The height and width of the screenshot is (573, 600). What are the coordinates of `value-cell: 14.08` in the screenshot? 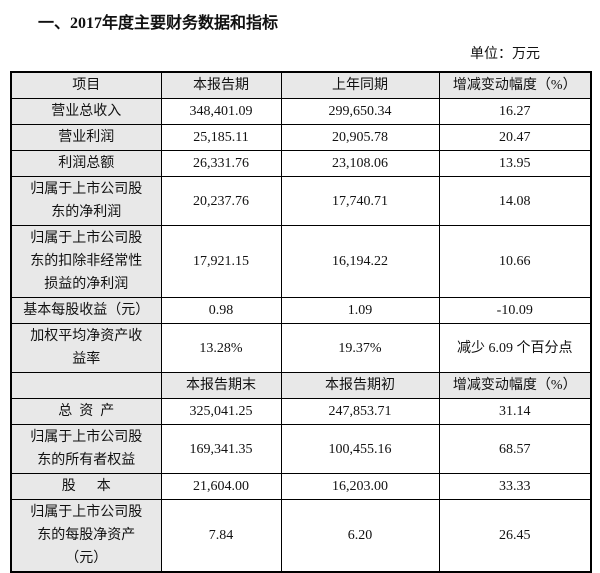 It's located at (515, 201).